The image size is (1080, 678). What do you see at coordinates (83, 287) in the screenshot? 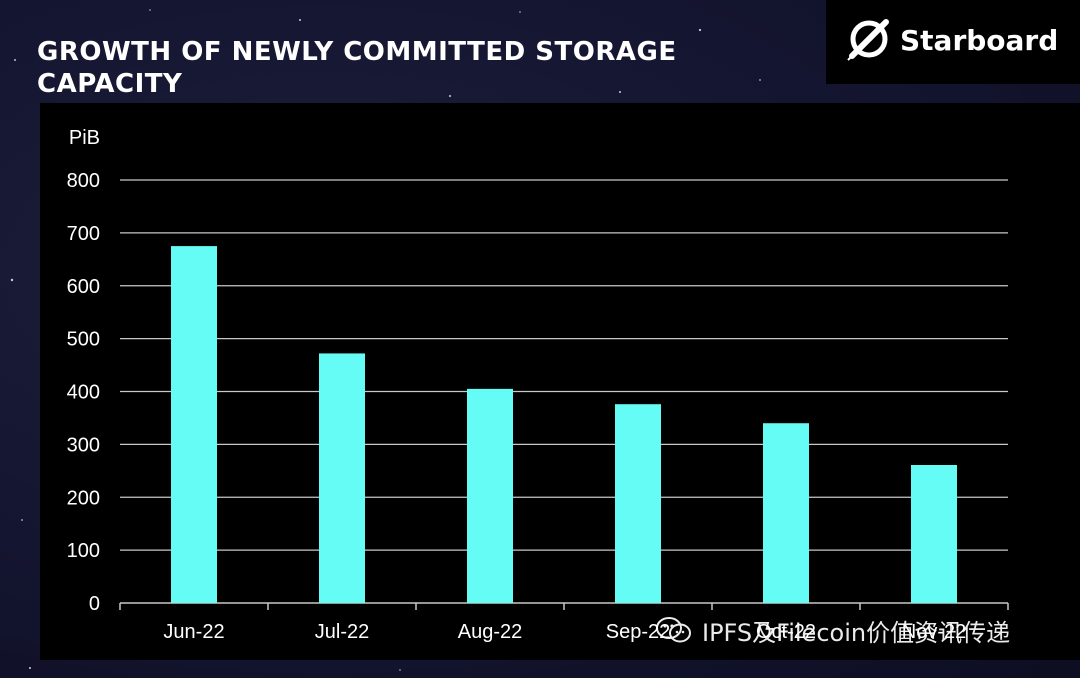
I see `y-tick-label: 600` at bounding box center [83, 287].